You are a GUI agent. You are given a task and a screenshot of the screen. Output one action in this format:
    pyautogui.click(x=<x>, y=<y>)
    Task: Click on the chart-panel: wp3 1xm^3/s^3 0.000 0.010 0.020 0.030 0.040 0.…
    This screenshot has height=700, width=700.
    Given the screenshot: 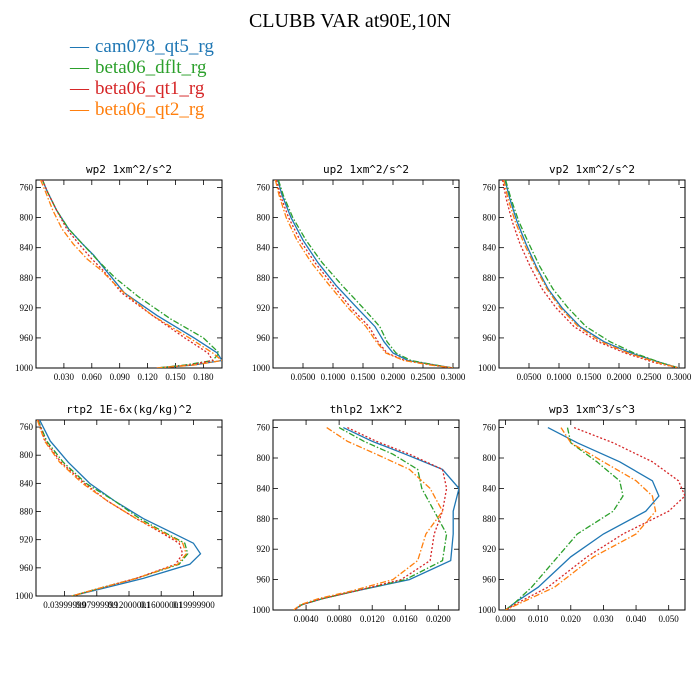 What is the action you would take?
    pyautogui.click(x=582, y=513)
    